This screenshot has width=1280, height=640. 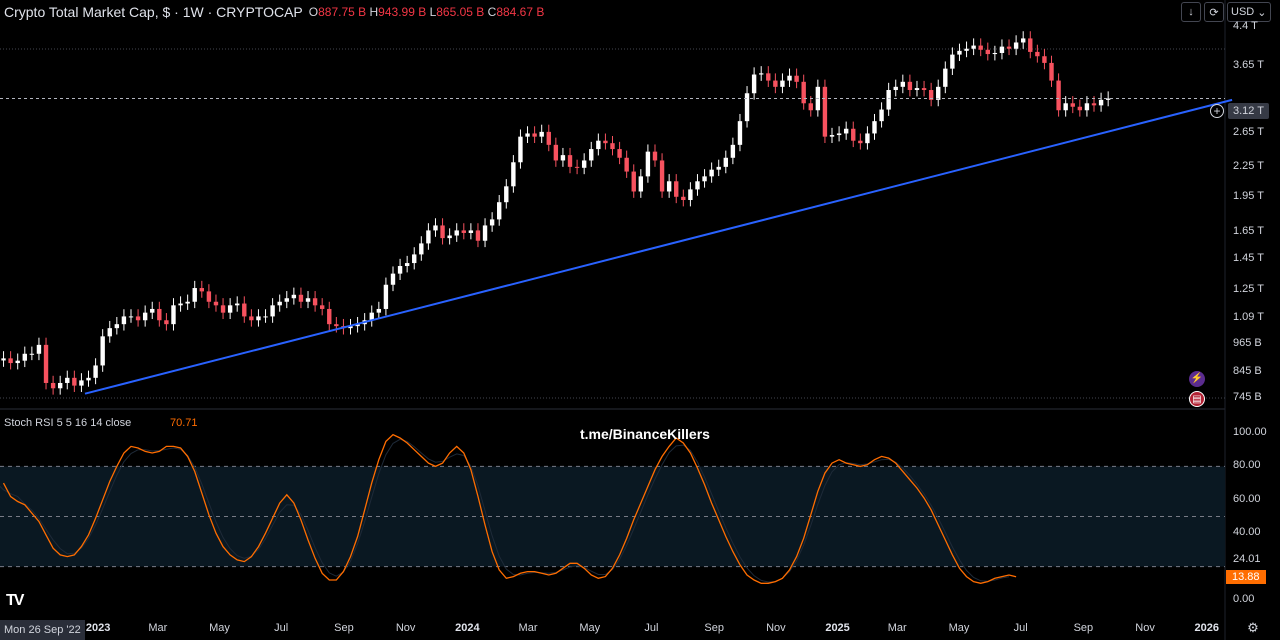 I want to click on indicator-axis-label: 0.00, so click(x=1244, y=599).